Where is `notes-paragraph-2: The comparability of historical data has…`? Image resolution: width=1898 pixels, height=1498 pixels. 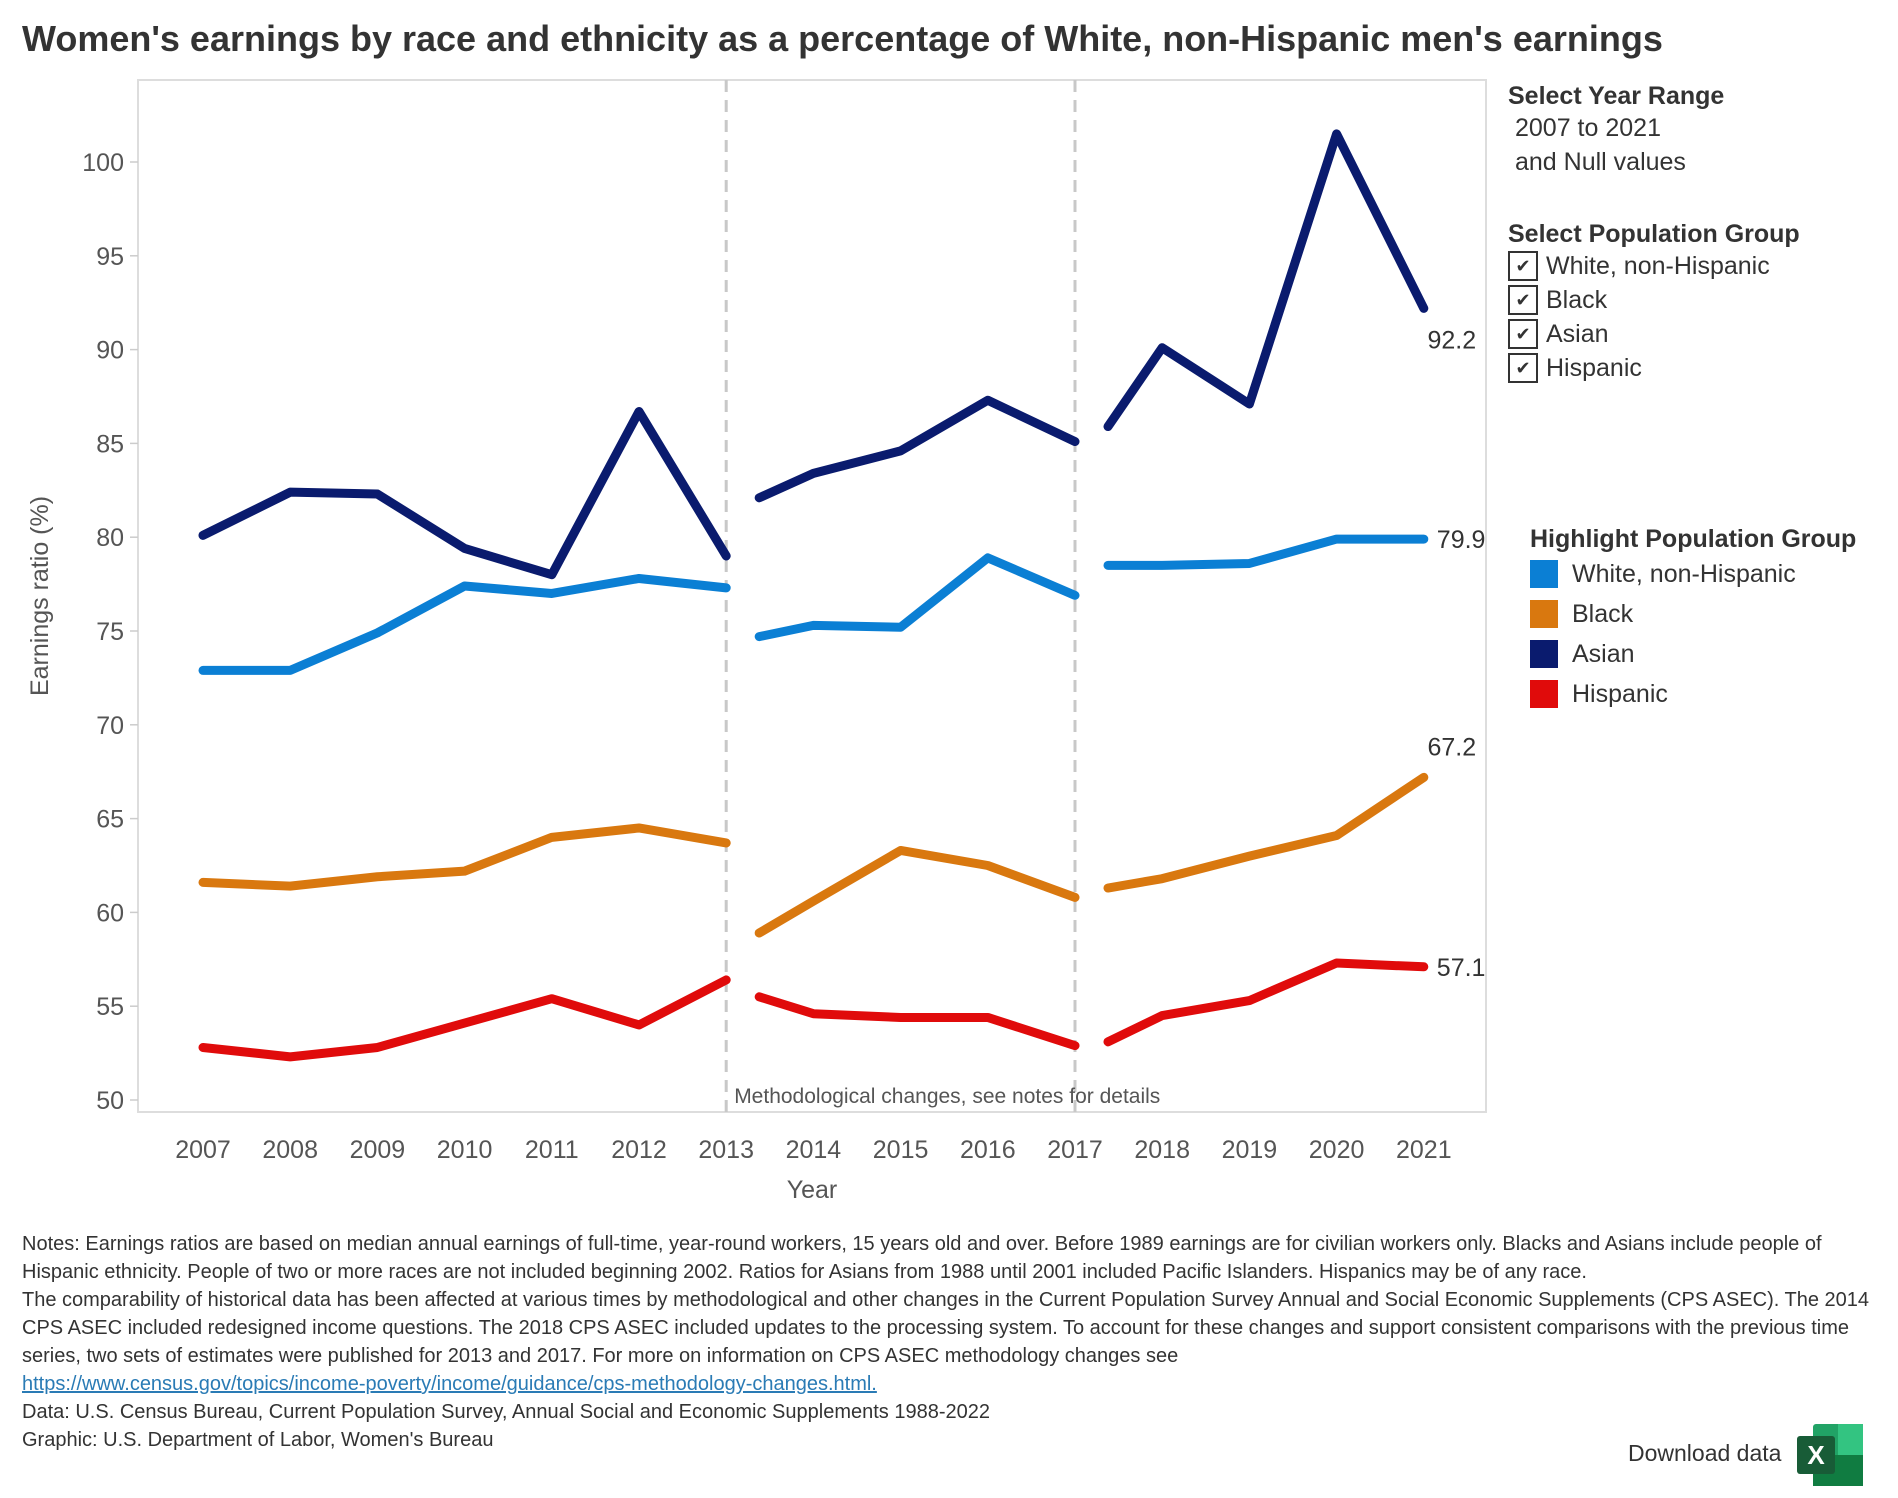
notes-paragraph-2: The comparability of historical data has… is located at coordinates (945, 1328).